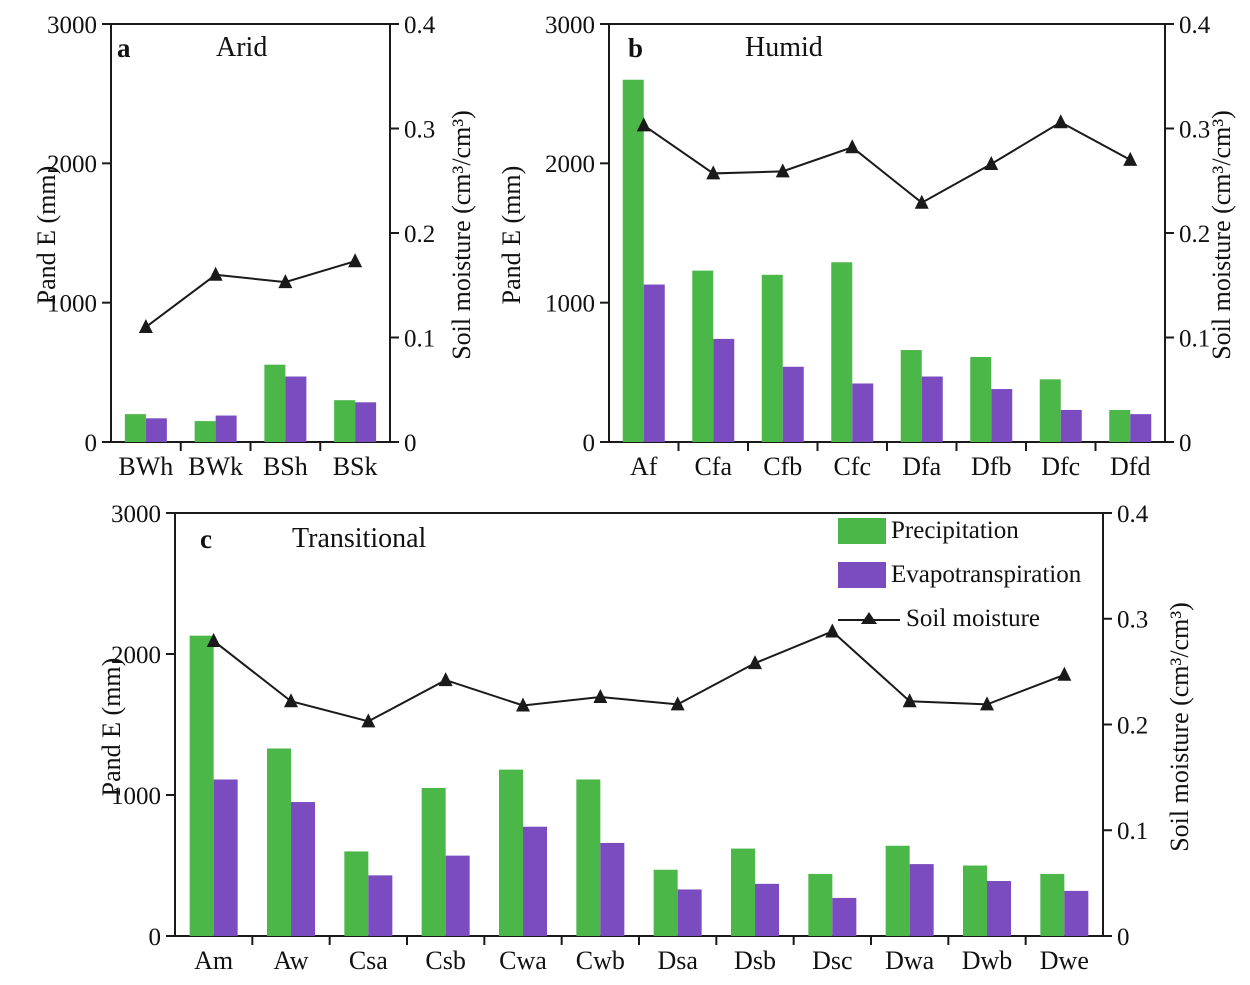  What do you see at coordinates (636, 48) in the screenshot?
I see `panel-b-letter: b` at bounding box center [636, 48].